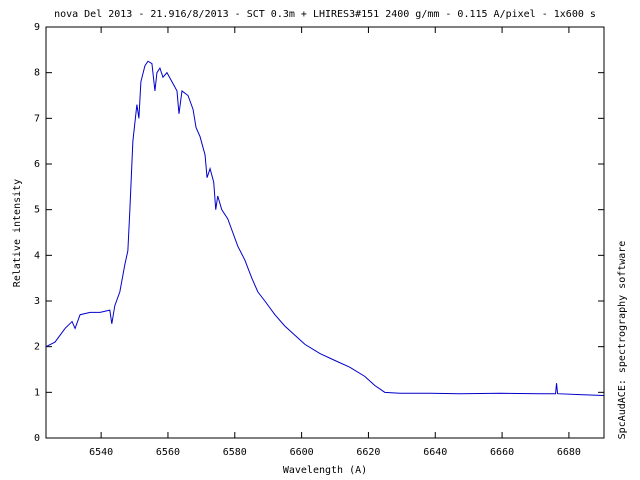  I want to click on side-annotation: SpcAudACE: spectrography software, so click(622, 340).